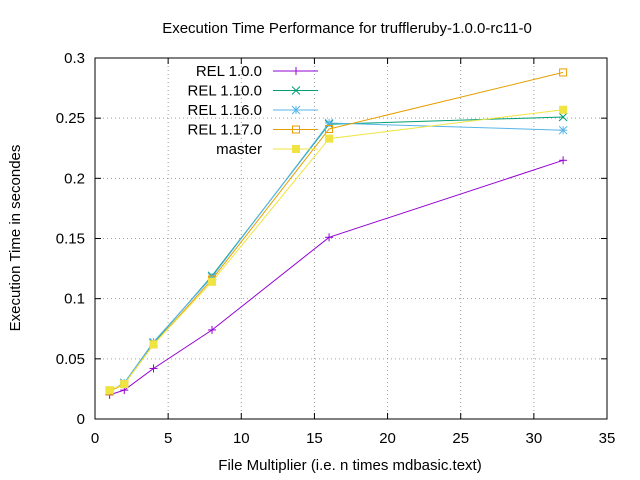  Describe the element at coordinates (267, 149) in the screenshot. I see `legend-entry: master` at that location.